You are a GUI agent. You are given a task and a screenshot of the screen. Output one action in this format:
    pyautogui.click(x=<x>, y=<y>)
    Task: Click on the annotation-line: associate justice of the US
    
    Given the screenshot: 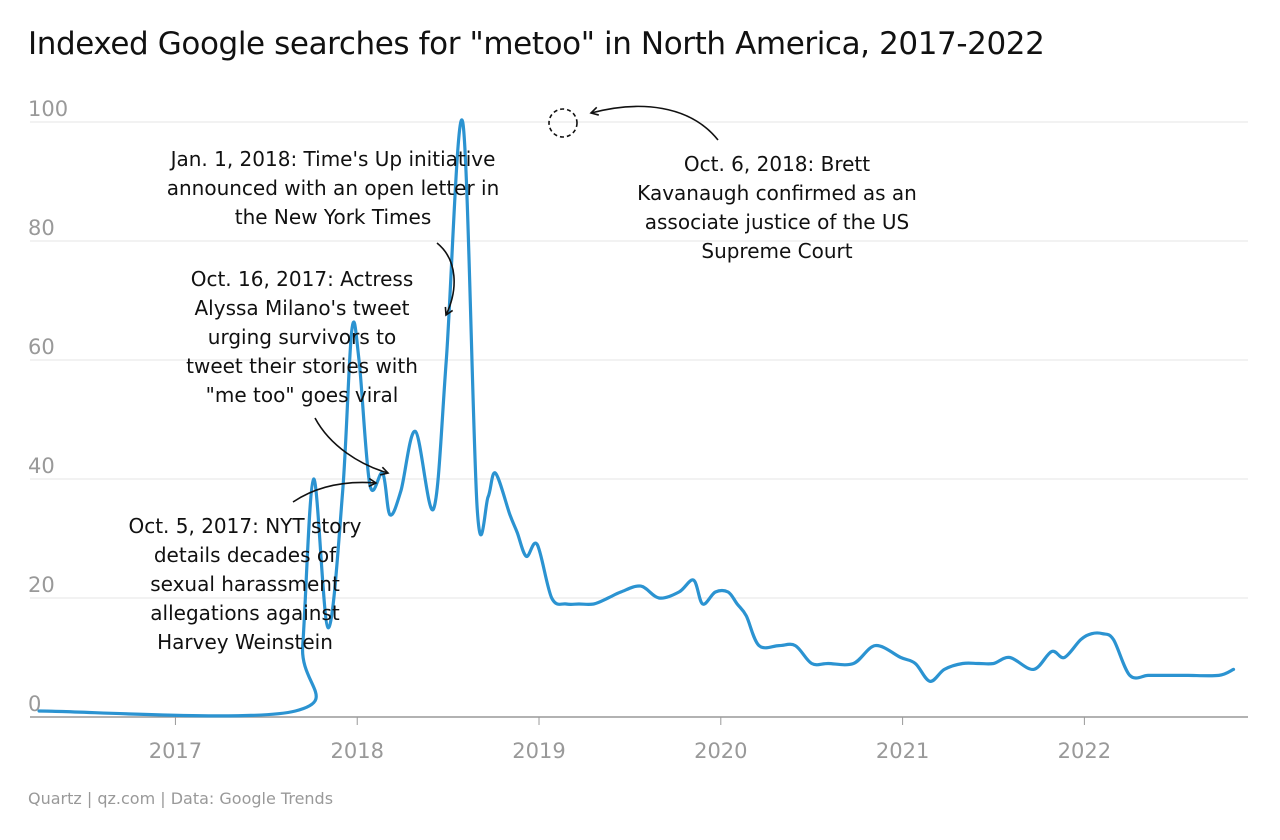 What is the action you would take?
    pyautogui.click(x=777, y=222)
    